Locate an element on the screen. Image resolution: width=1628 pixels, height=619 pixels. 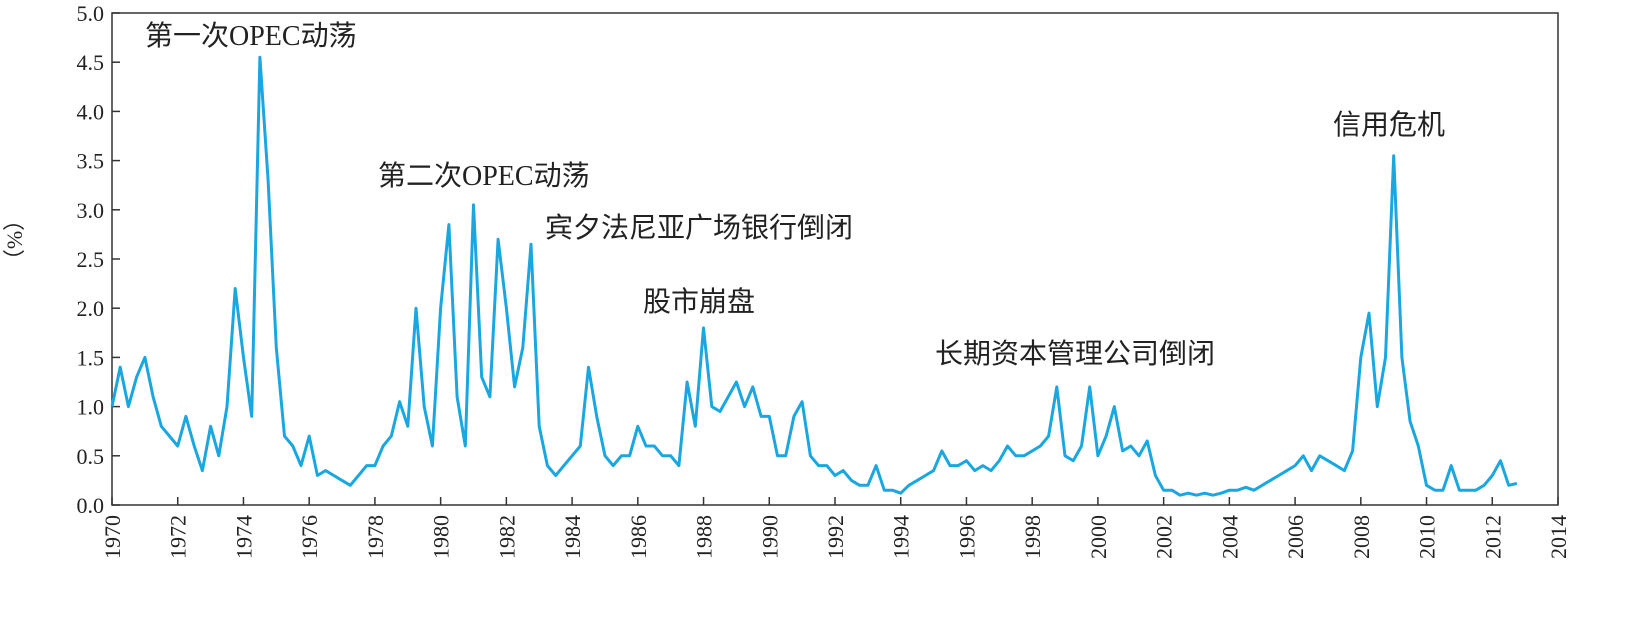
x-tick-label: 1984 is located at coordinates (572, 537).